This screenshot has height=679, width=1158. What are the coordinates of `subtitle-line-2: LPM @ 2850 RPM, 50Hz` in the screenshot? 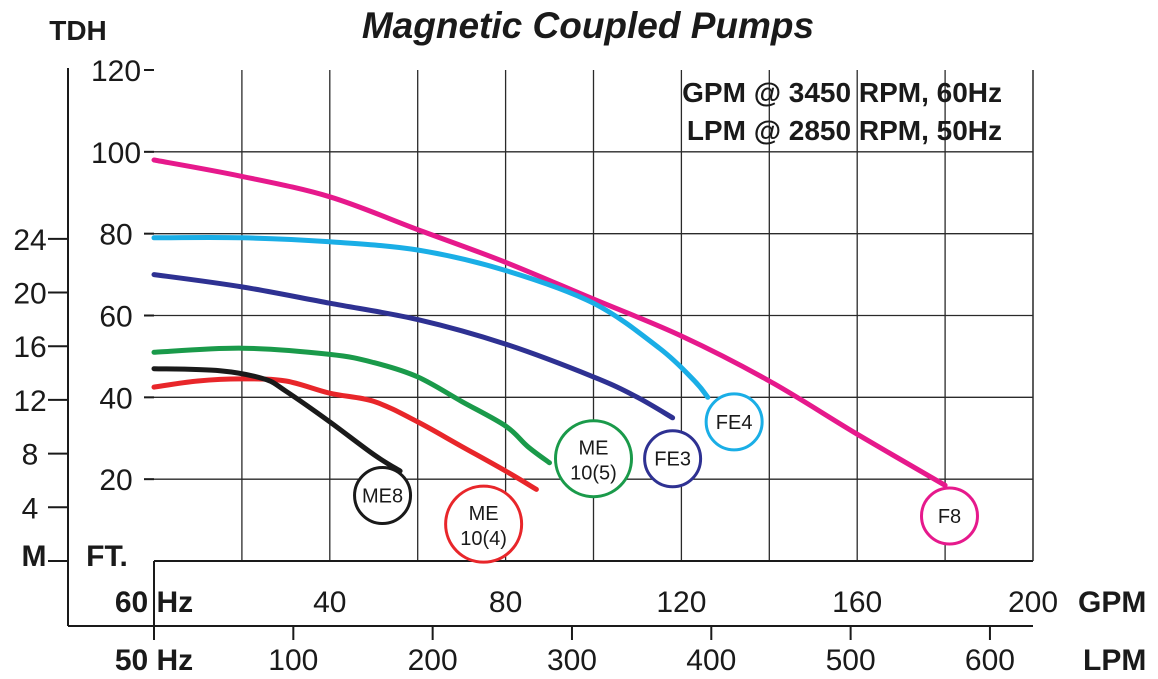 It's located at (844, 130).